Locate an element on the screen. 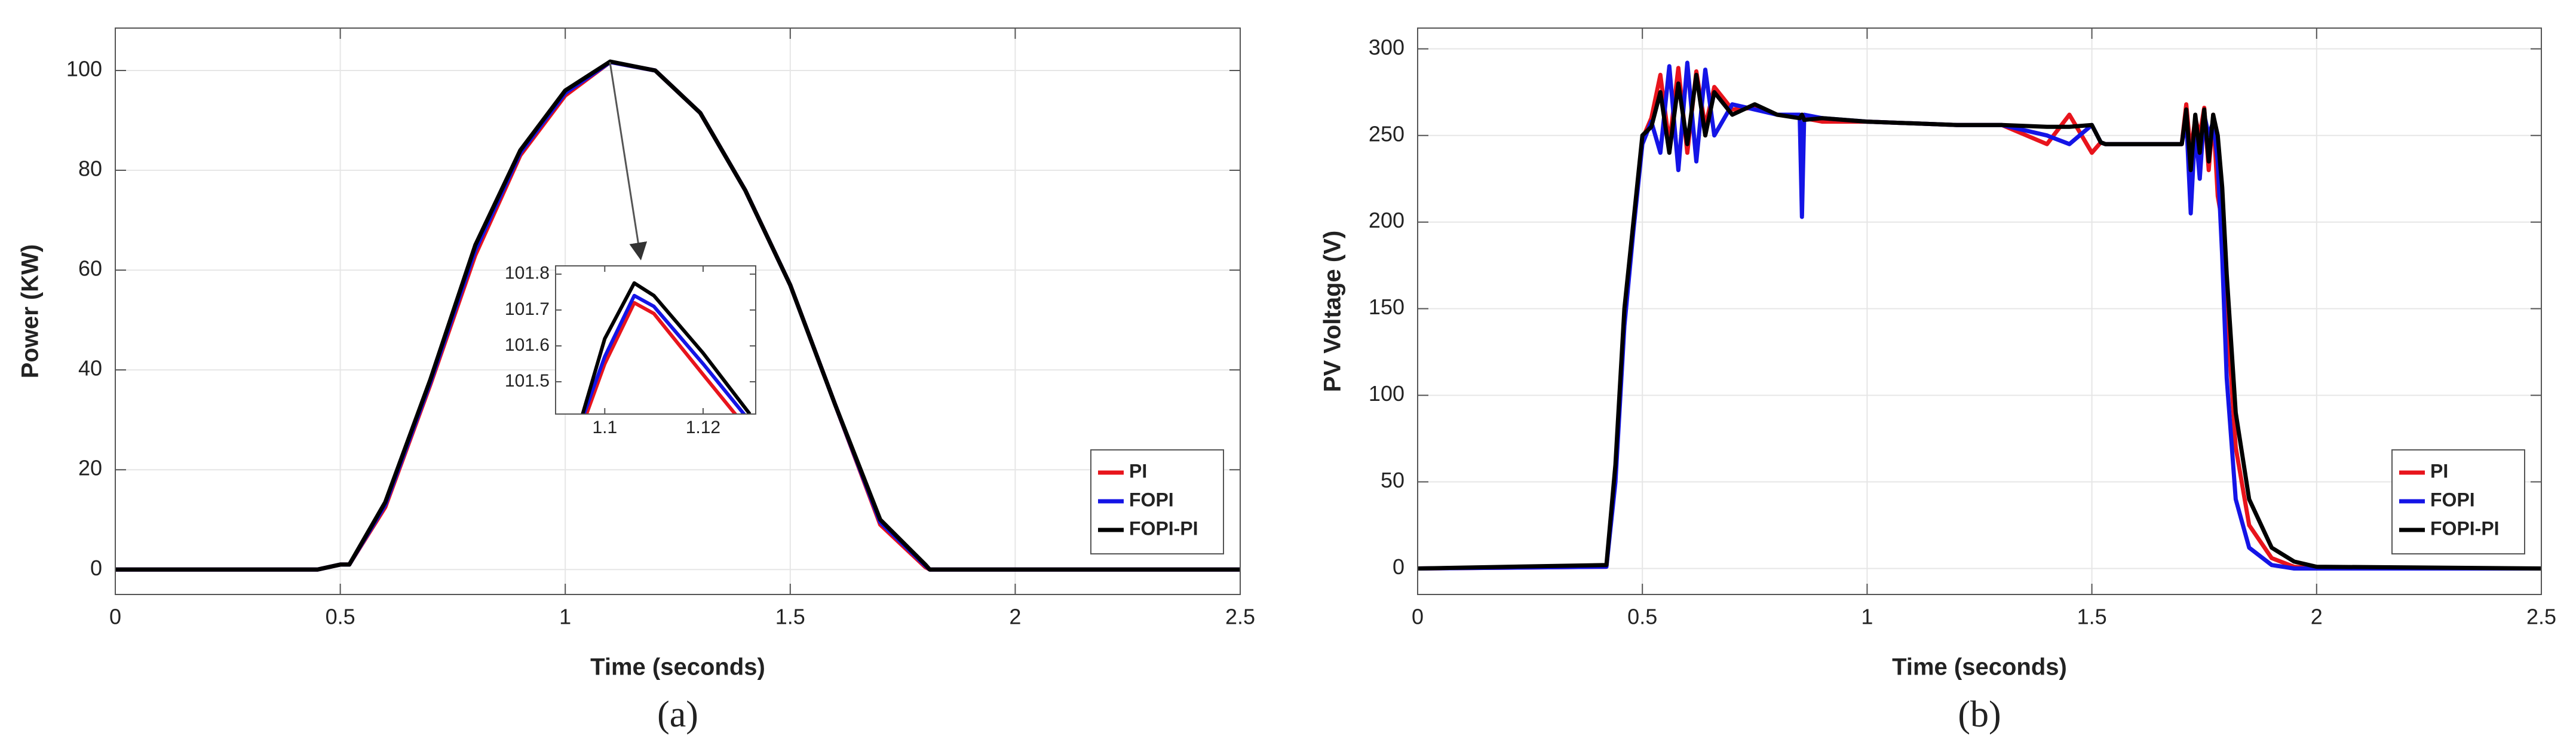  y-tick-label: 40 is located at coordinates (90, 368).